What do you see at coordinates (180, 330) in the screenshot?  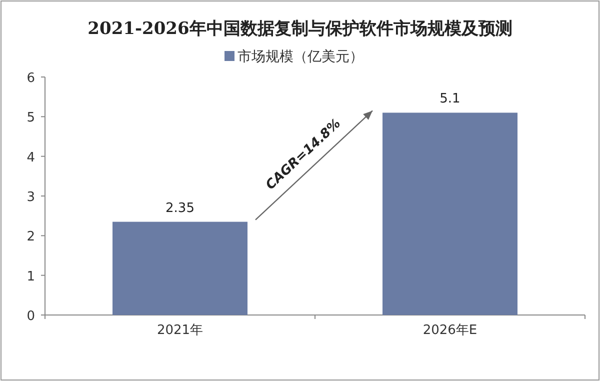 I see `x-tick-label: 2021年` at bounding box center [180, 330].